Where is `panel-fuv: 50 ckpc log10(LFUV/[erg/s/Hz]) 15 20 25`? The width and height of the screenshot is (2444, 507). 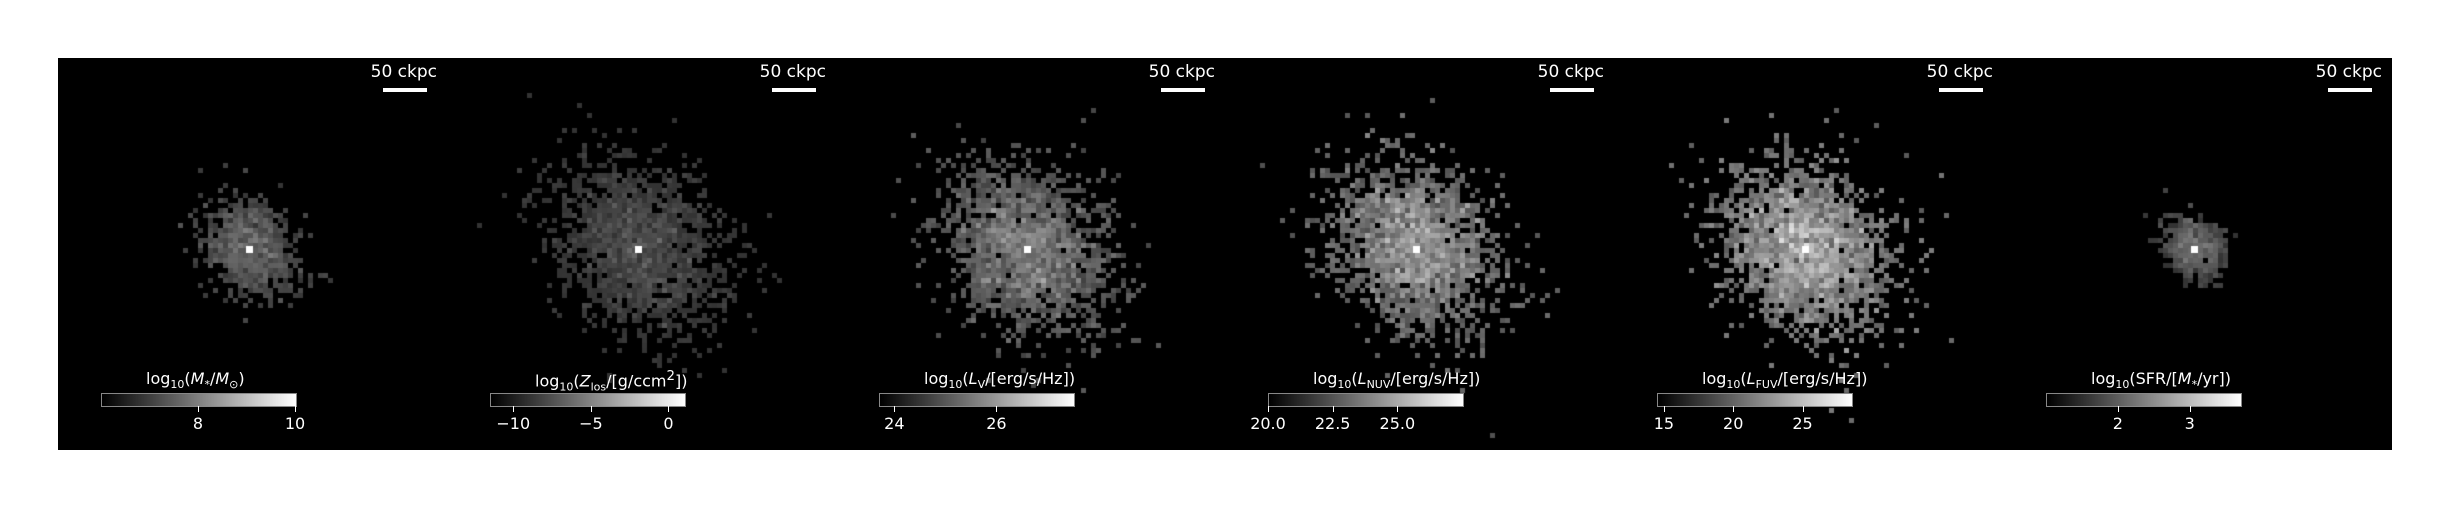
panel-fuv: 50 ckpc log10(LFUV/[erg/s/Hz]) 15 20 25 is located at coordinates (1808, 254).